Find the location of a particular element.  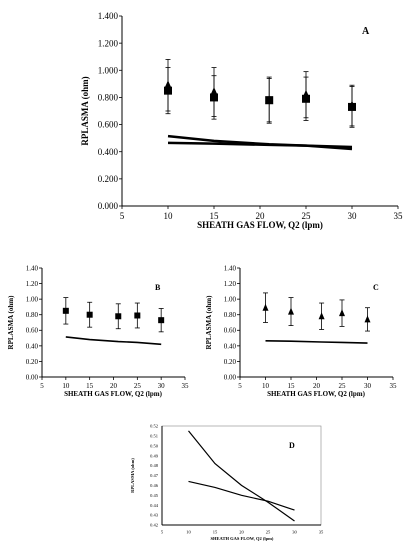

y-tick-label: 0.42 is located at coordinates (154, 525).